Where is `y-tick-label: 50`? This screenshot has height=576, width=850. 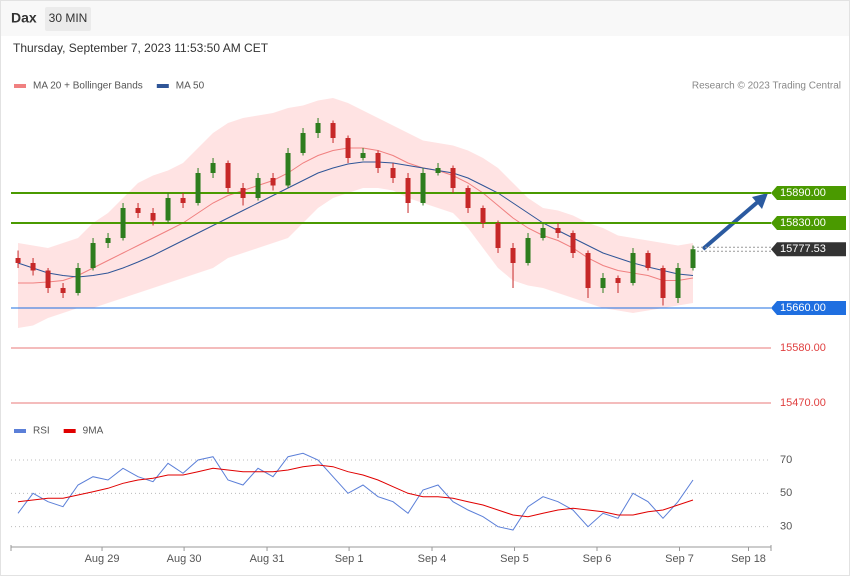
y-tick-label: 50 is located at coordinates (786, 493).